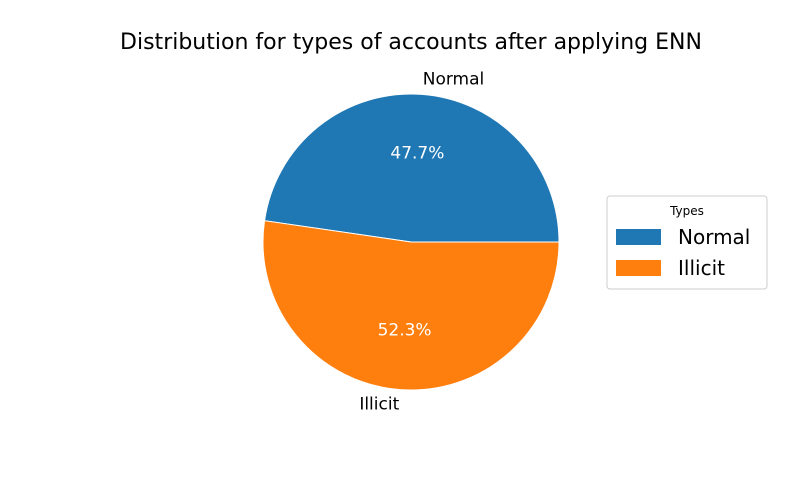  I want to click on legend-label-illicit: Illicit, so click(701, 268).